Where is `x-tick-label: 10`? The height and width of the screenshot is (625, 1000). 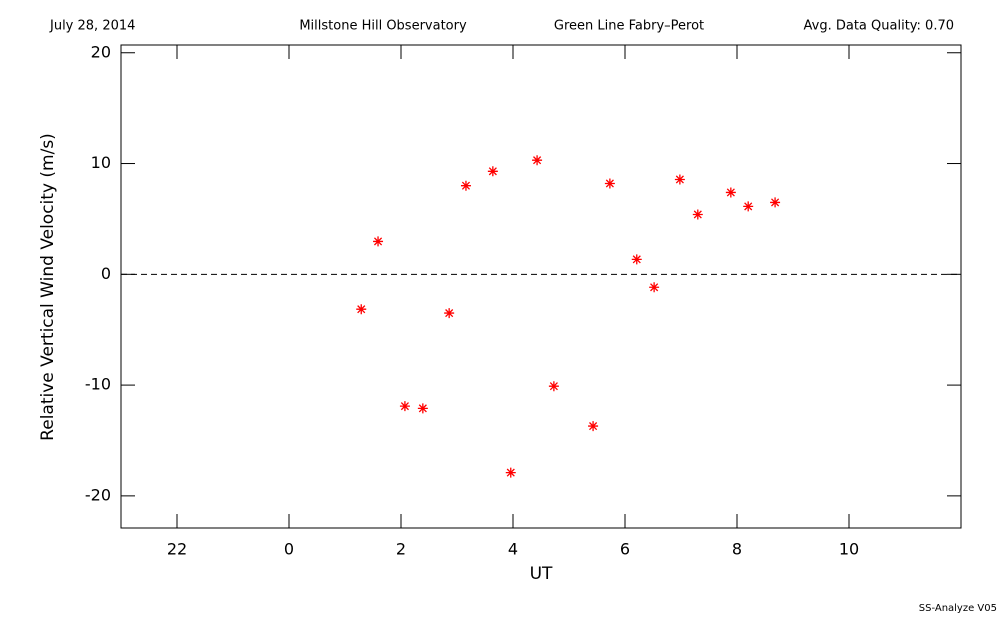 x-tick-label: 10 is located at coordinates (849, 549).